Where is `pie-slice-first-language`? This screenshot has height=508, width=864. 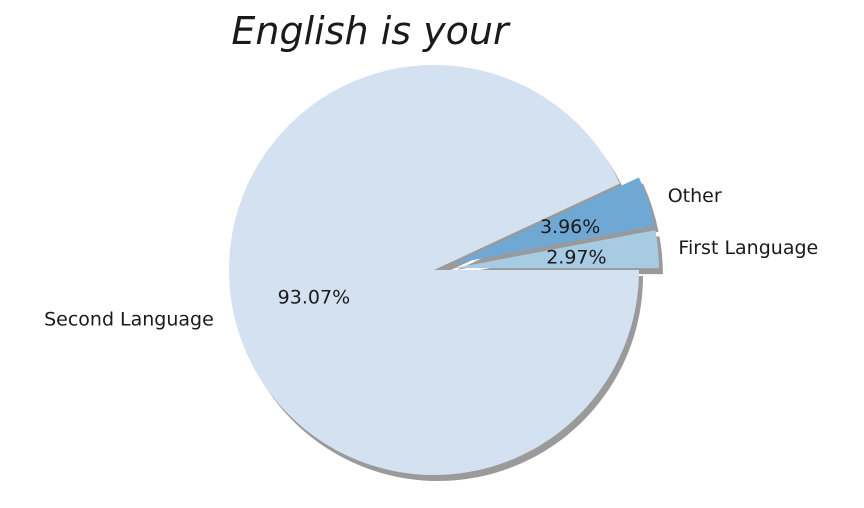 pie-slice-first-language is located at coordinates (556, 249).